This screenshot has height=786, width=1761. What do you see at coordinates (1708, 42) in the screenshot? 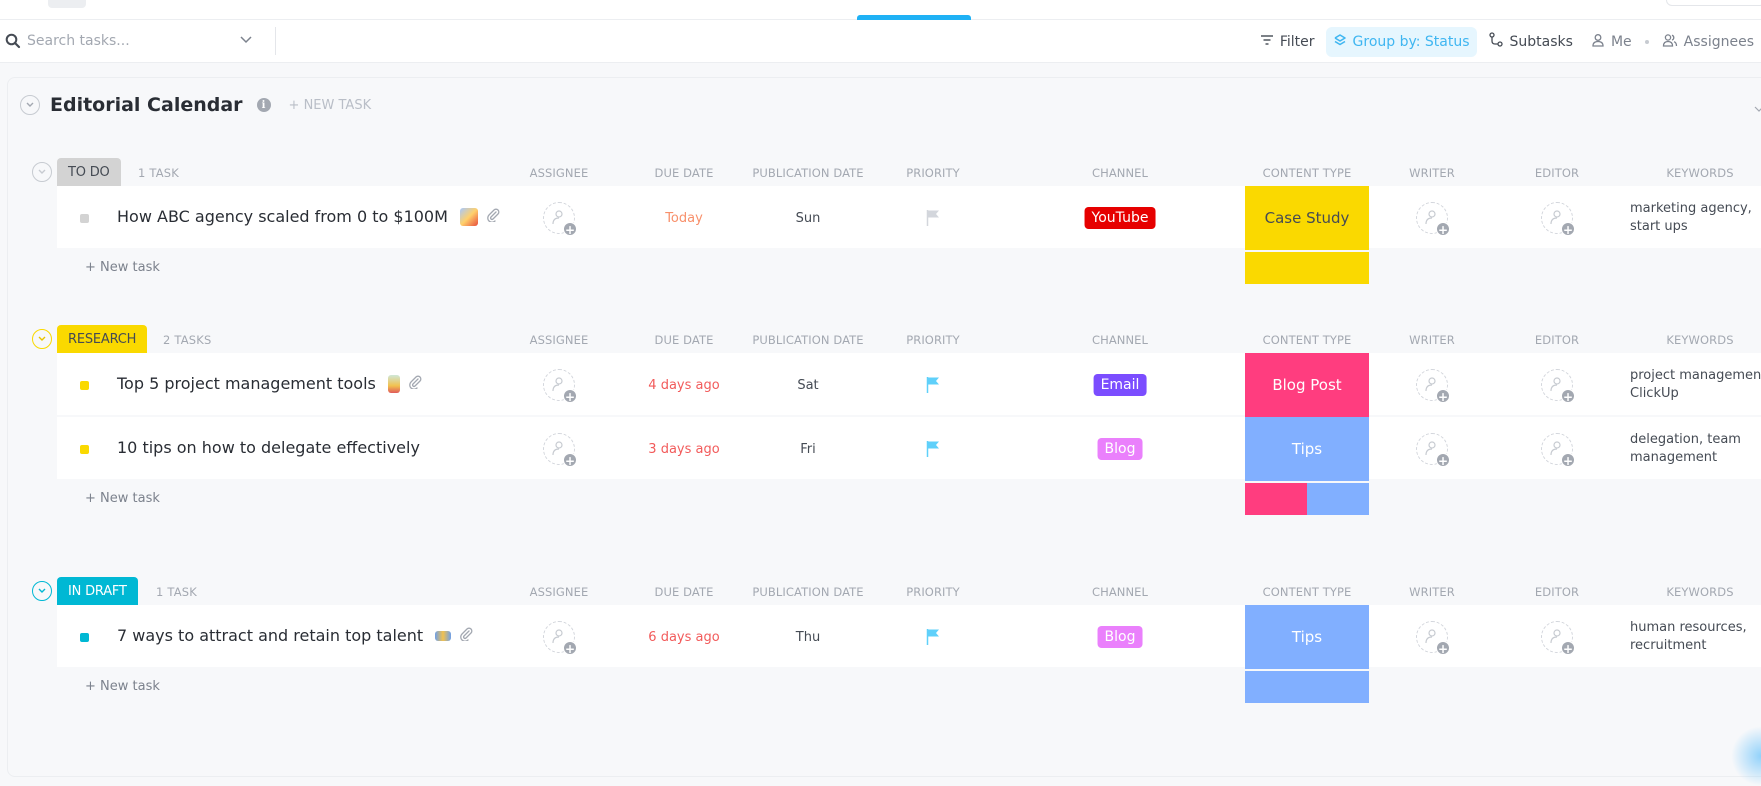
I see `assignees-button: Assignees` at bounding box center [1708, 42].